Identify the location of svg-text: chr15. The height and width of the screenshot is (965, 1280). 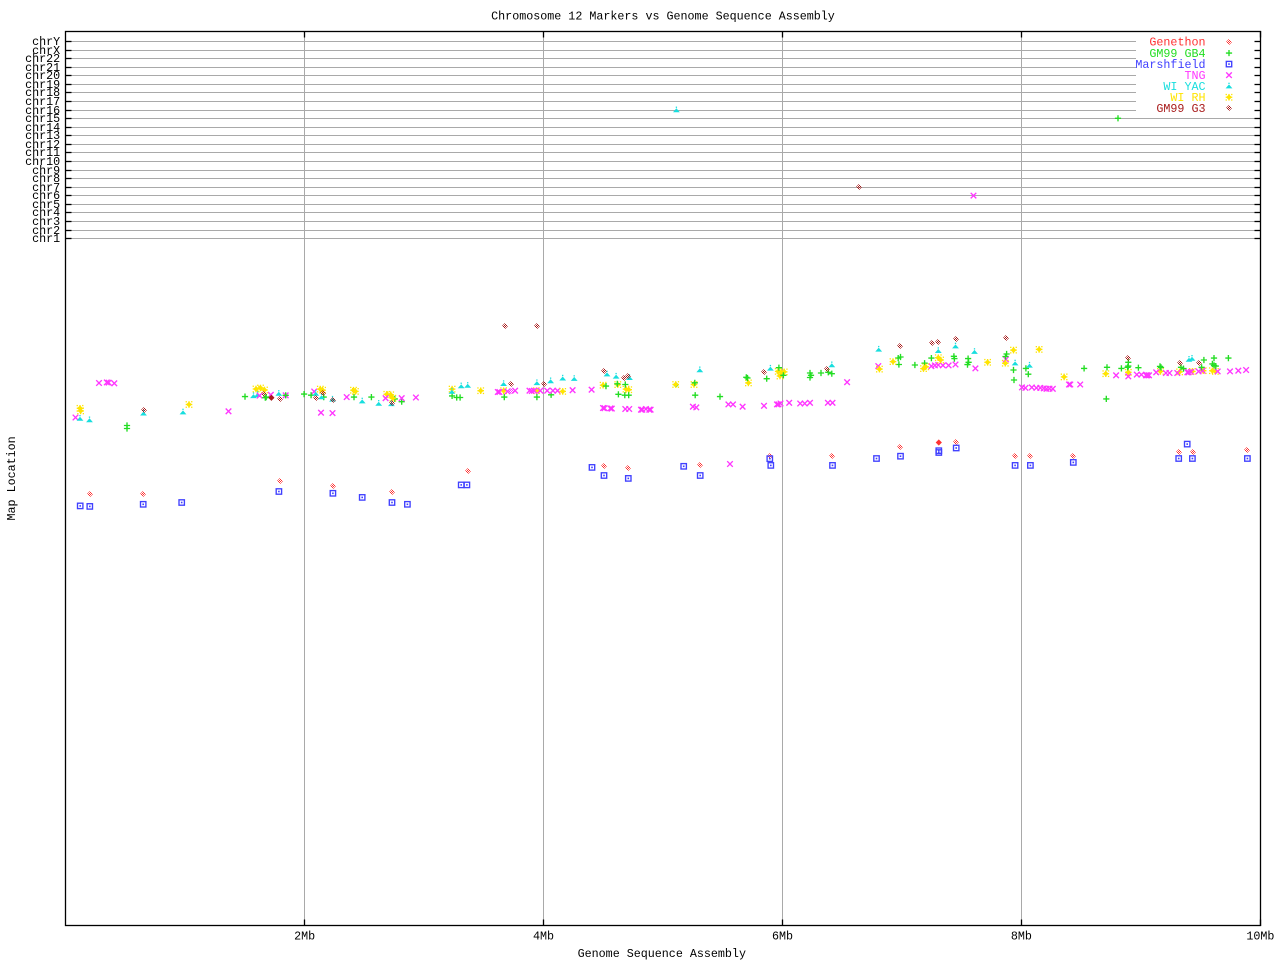
(42, 119).